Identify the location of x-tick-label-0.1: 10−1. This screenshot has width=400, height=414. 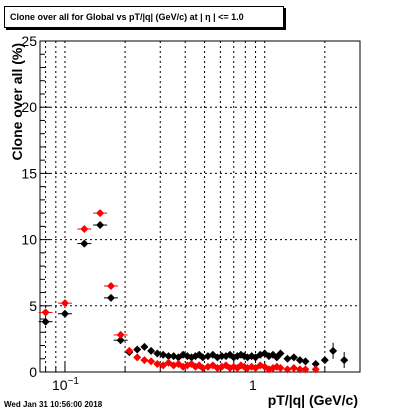
(65, 384).